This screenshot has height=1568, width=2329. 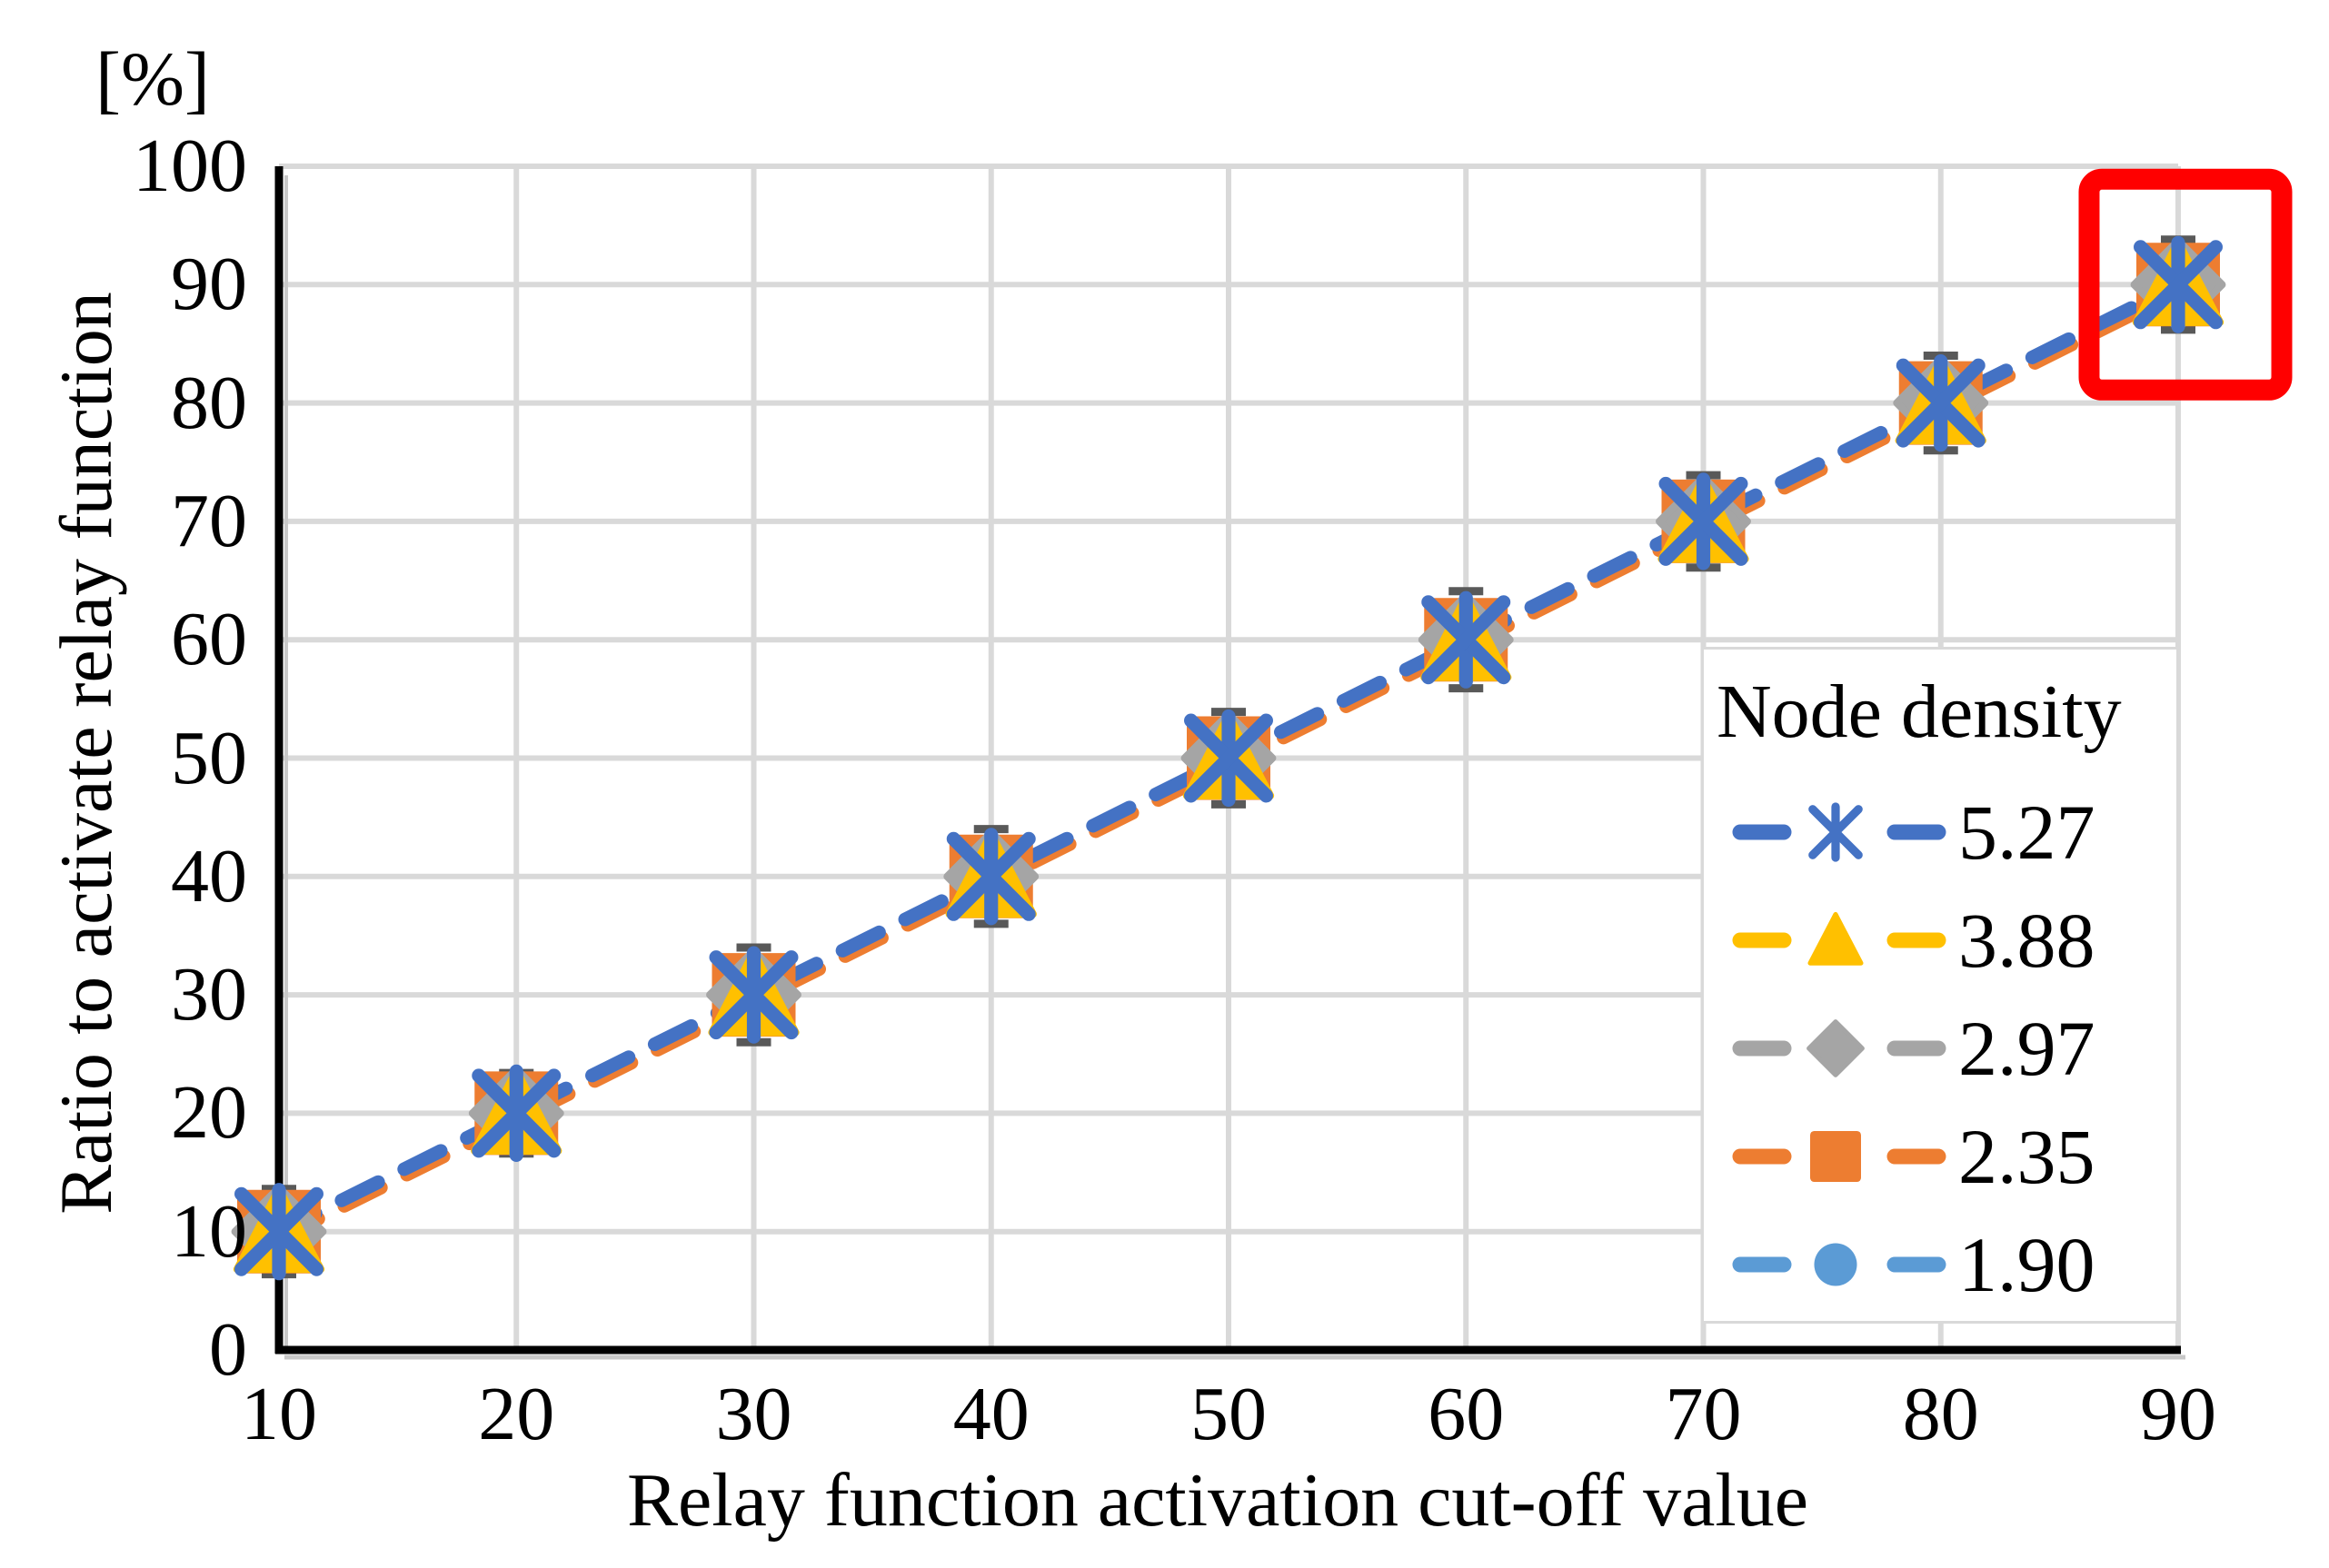 What do you see at coordinates (209, 994) in the screenshot?
I see `y-tick-label: 30` at bounding box center [209, 994].